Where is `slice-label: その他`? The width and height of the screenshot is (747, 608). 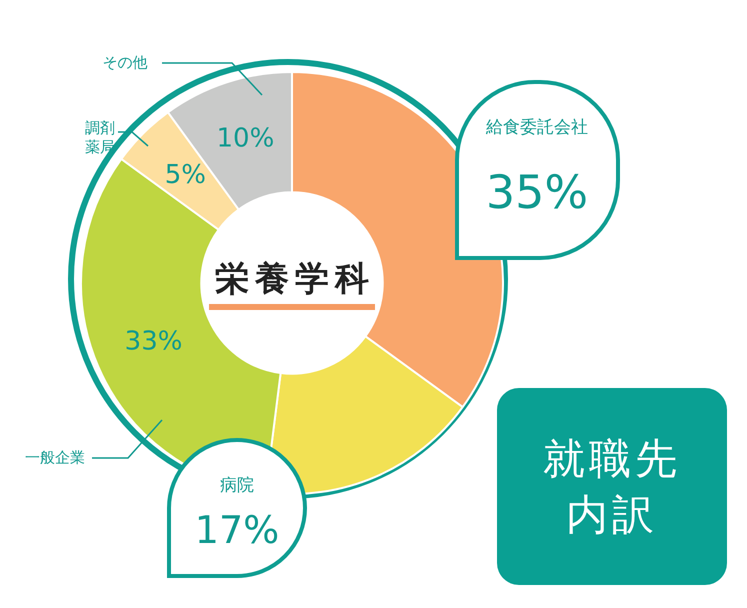
slice-label: その他 is located at coordinates (125, 63).